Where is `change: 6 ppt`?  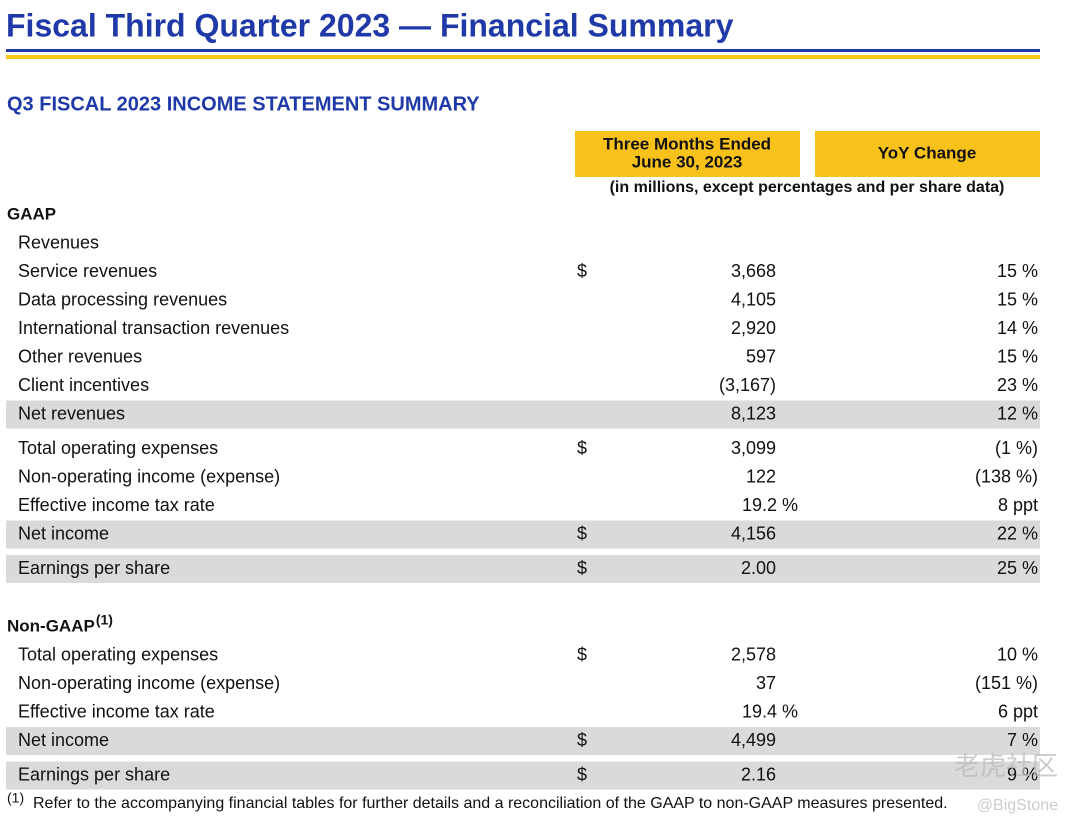
change: 6 ppt is located at coordinates (1018, 711).